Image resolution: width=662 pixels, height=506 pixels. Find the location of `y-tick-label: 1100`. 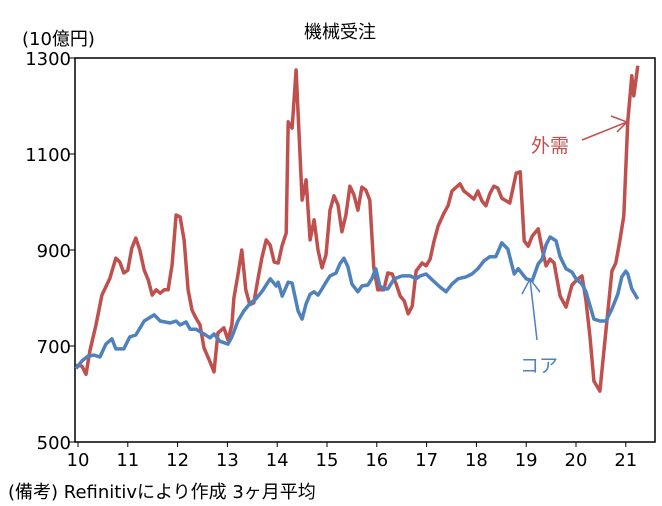

y-tick-label: 1100 is located at coordinates (48, 155).